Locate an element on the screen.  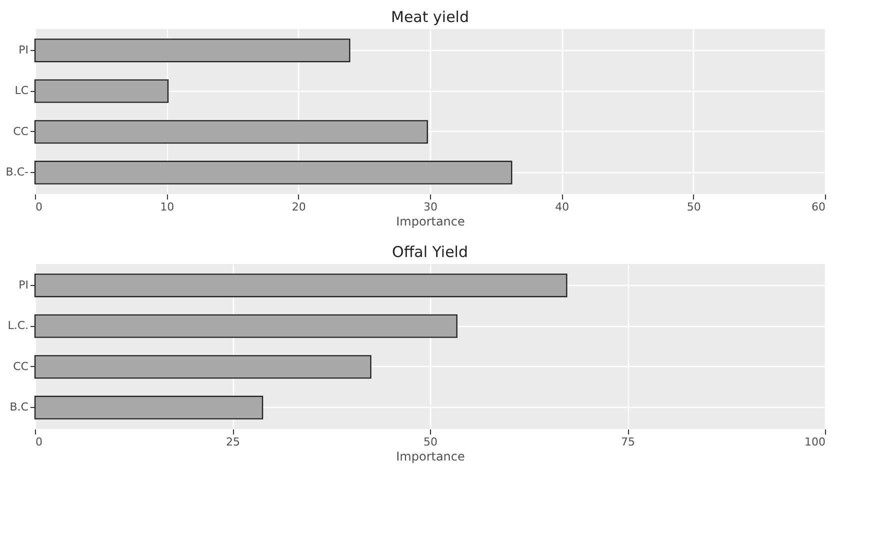
x-tick-label: 100 is located at coordinates (815, 442).